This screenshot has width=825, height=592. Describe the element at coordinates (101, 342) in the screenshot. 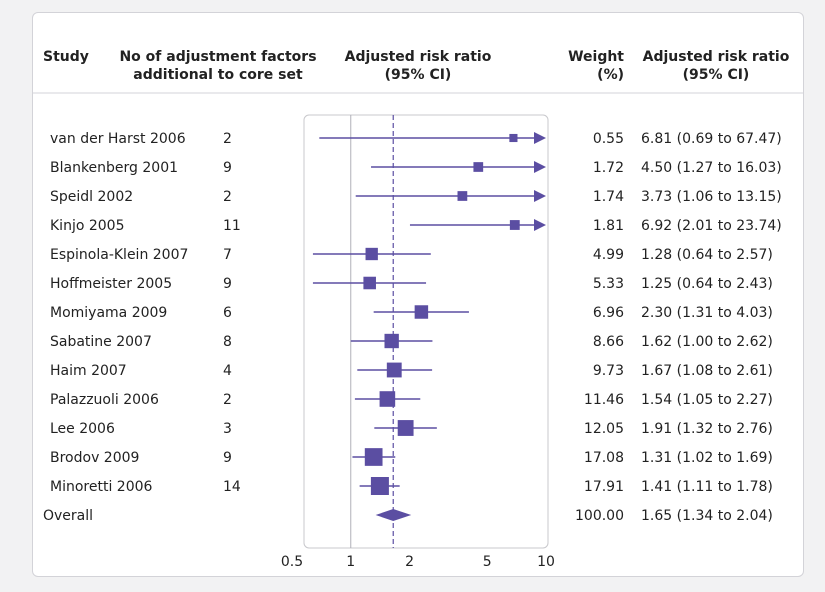

I see `study-label: Sabatine 2007` at that location.